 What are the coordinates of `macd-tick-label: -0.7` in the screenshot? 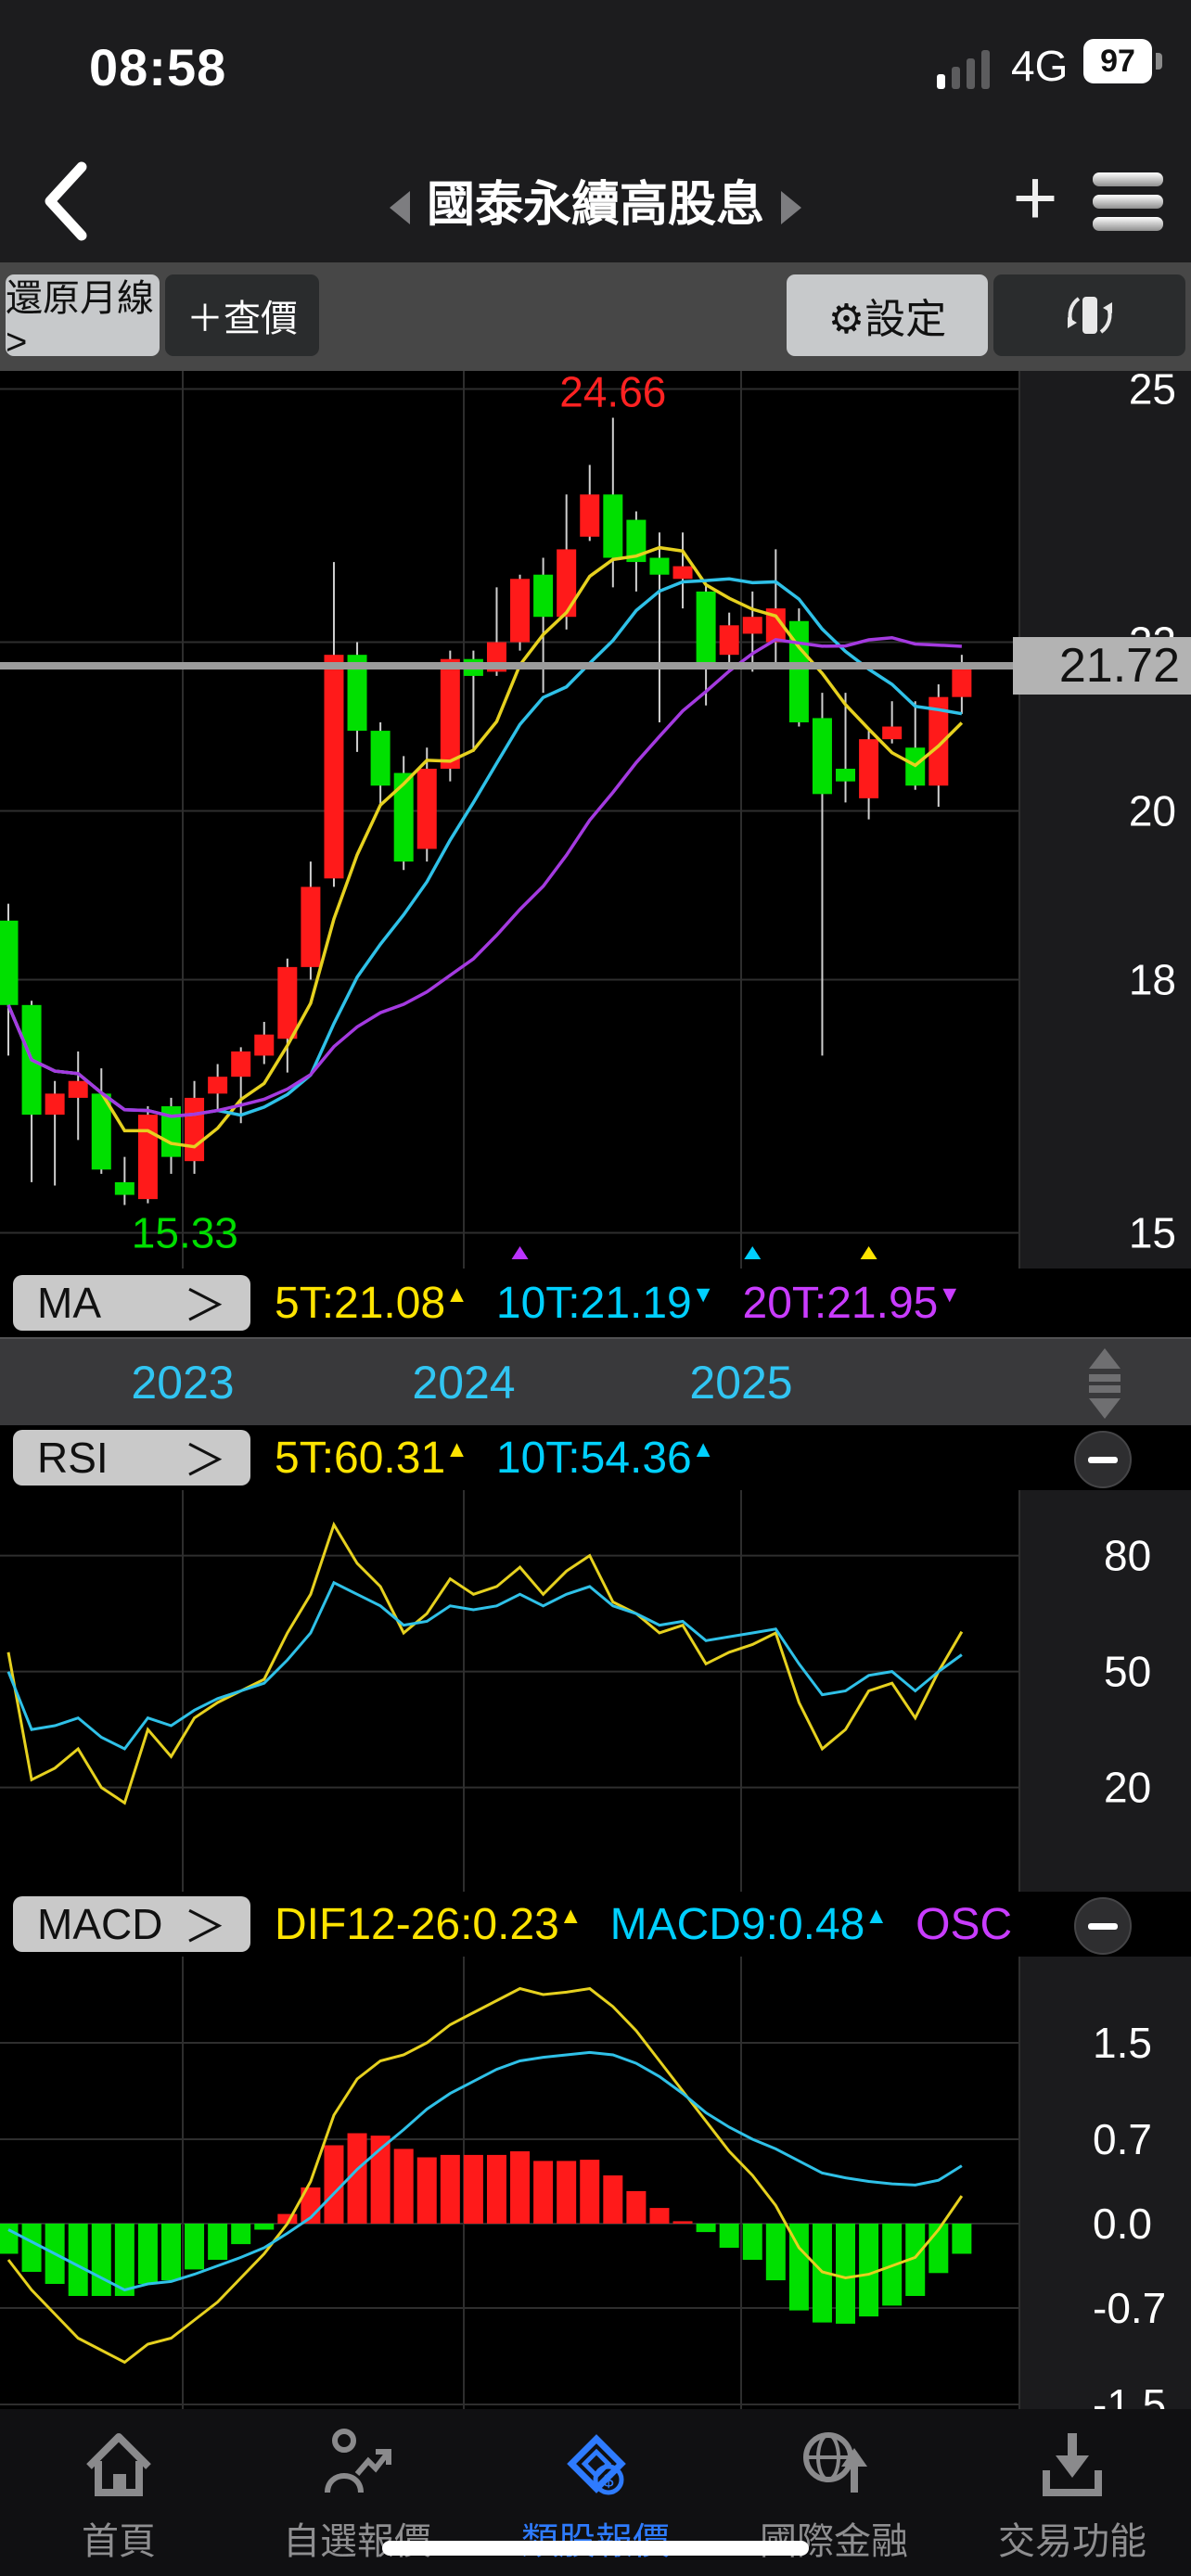 It's located at (1129, 2308).